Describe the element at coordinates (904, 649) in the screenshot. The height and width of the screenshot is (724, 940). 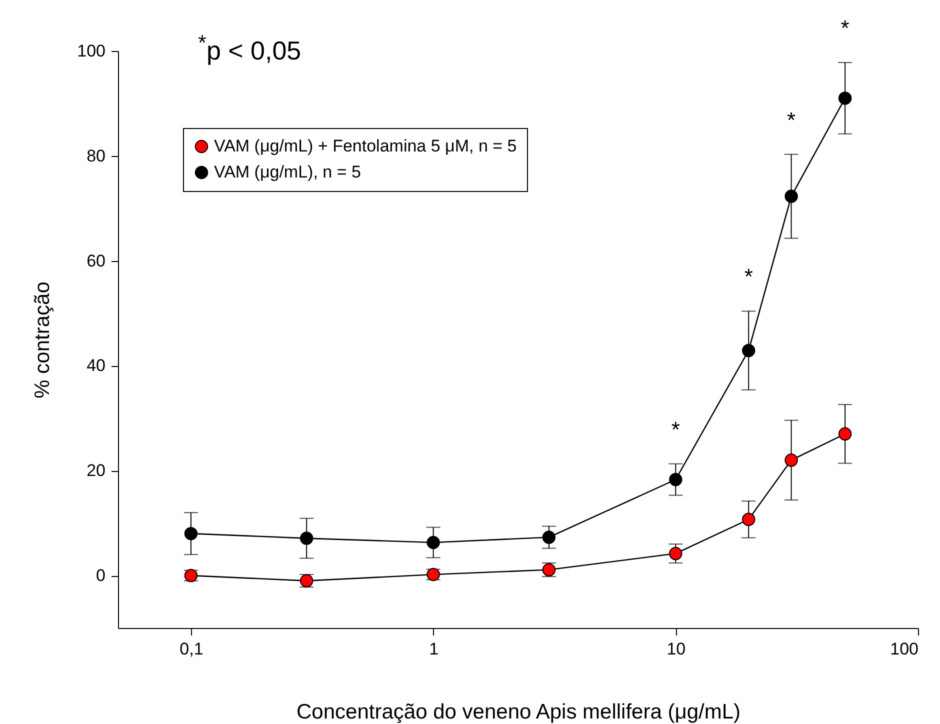
I see `x-tick-label: 100` at that location.